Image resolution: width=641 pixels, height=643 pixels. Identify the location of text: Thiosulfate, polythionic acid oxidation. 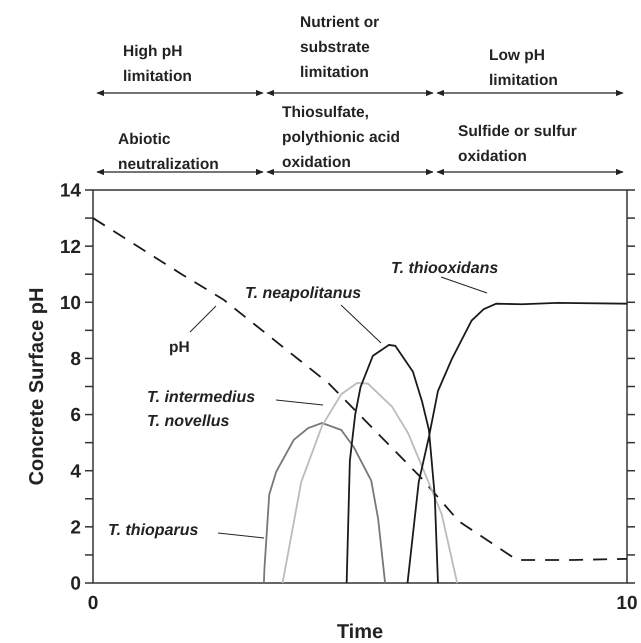
(341, 137).